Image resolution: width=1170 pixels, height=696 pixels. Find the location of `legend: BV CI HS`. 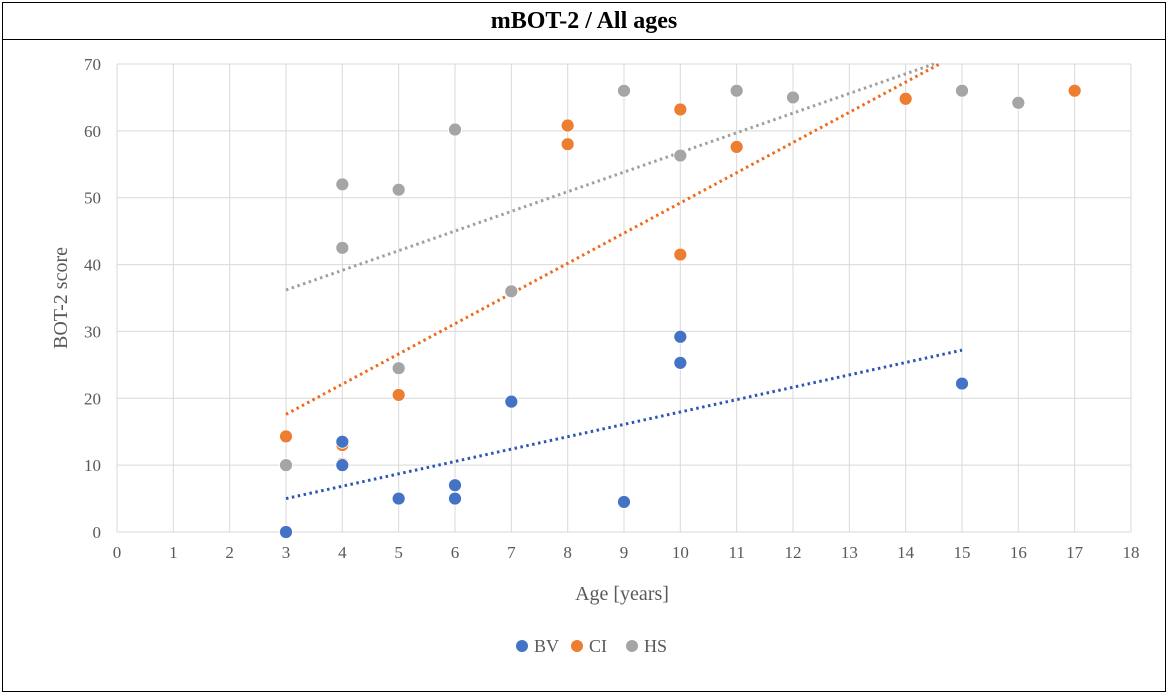

legend: BV CI HS is located at coordinates (591, 646).